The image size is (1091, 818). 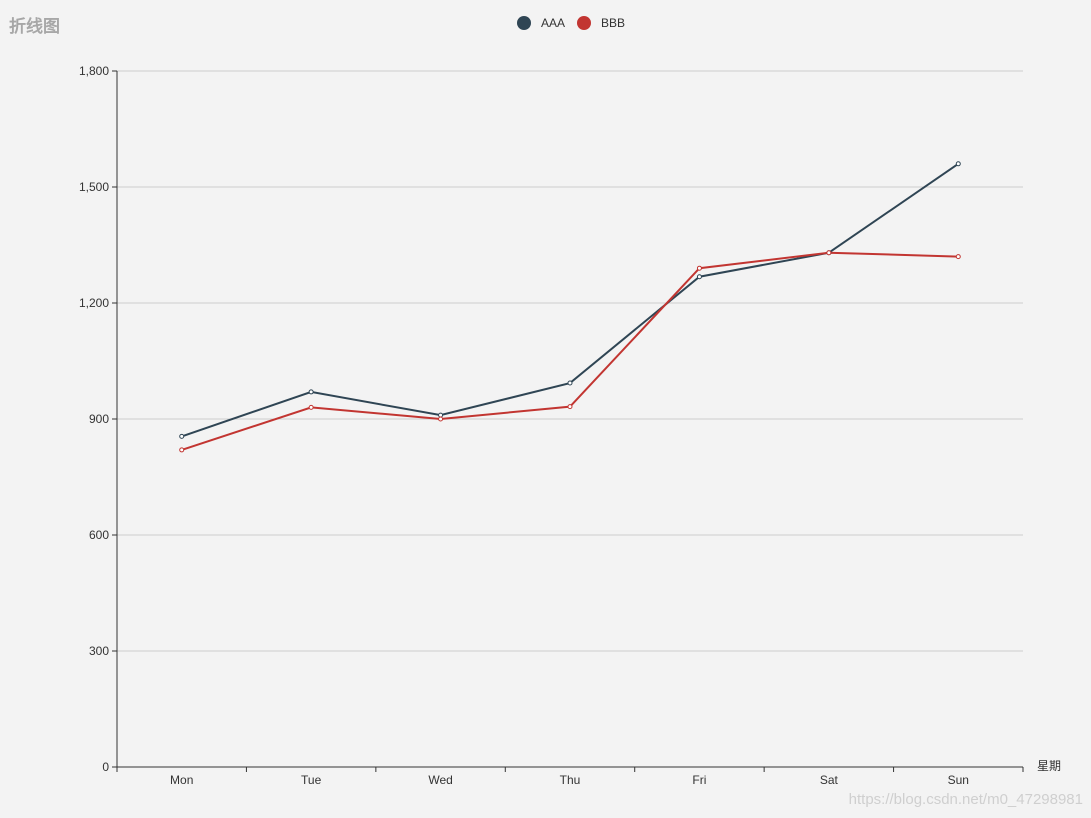 I want to click on y-tick-label: 1,200, so click(x=94, y=303).